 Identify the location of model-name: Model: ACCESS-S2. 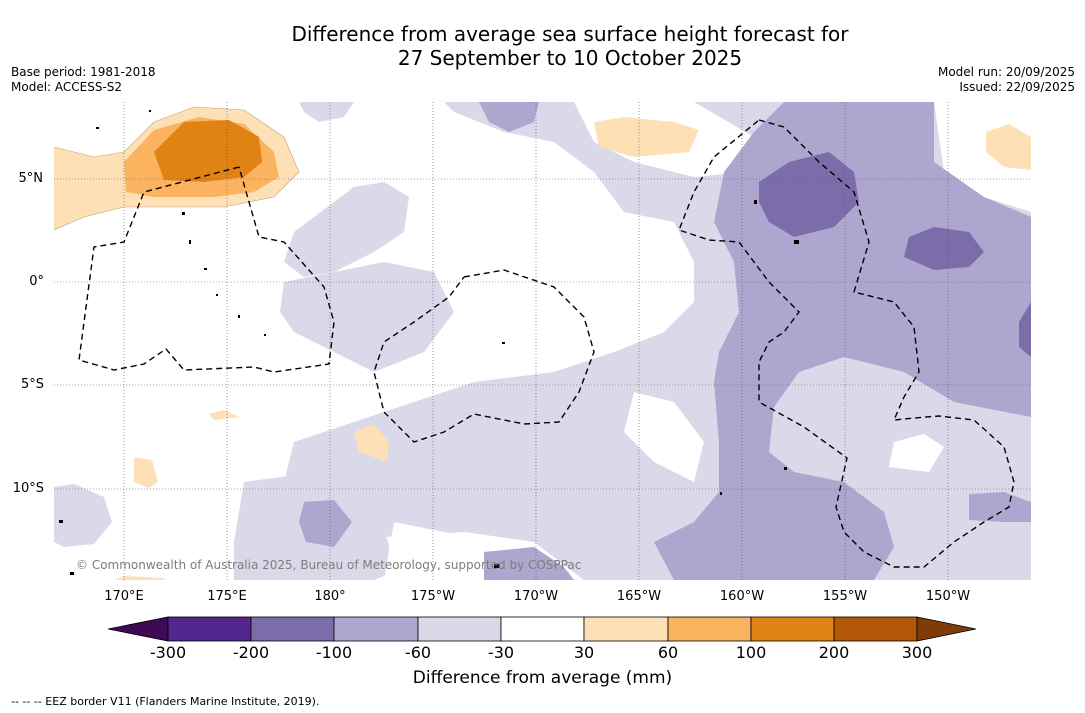
(67, 86).